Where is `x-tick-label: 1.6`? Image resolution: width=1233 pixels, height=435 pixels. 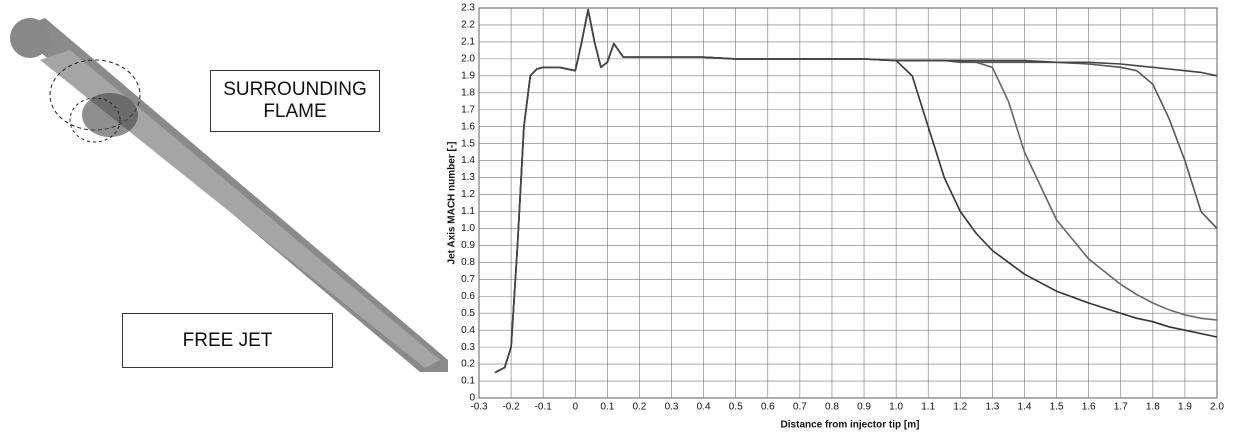
x-tick-label: 1.6 is located at coordinates (1089, 407).